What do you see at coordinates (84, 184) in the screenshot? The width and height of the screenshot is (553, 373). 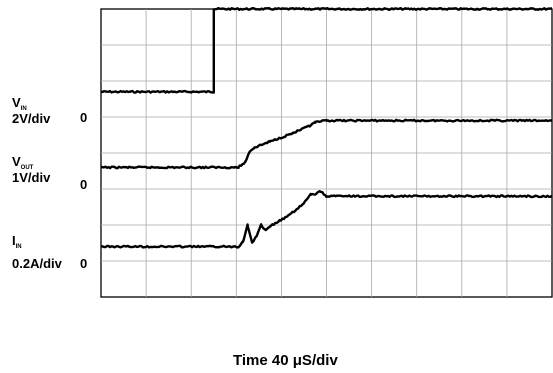 I see `vout-zero-label: 0` at bounding box center [84, 184].